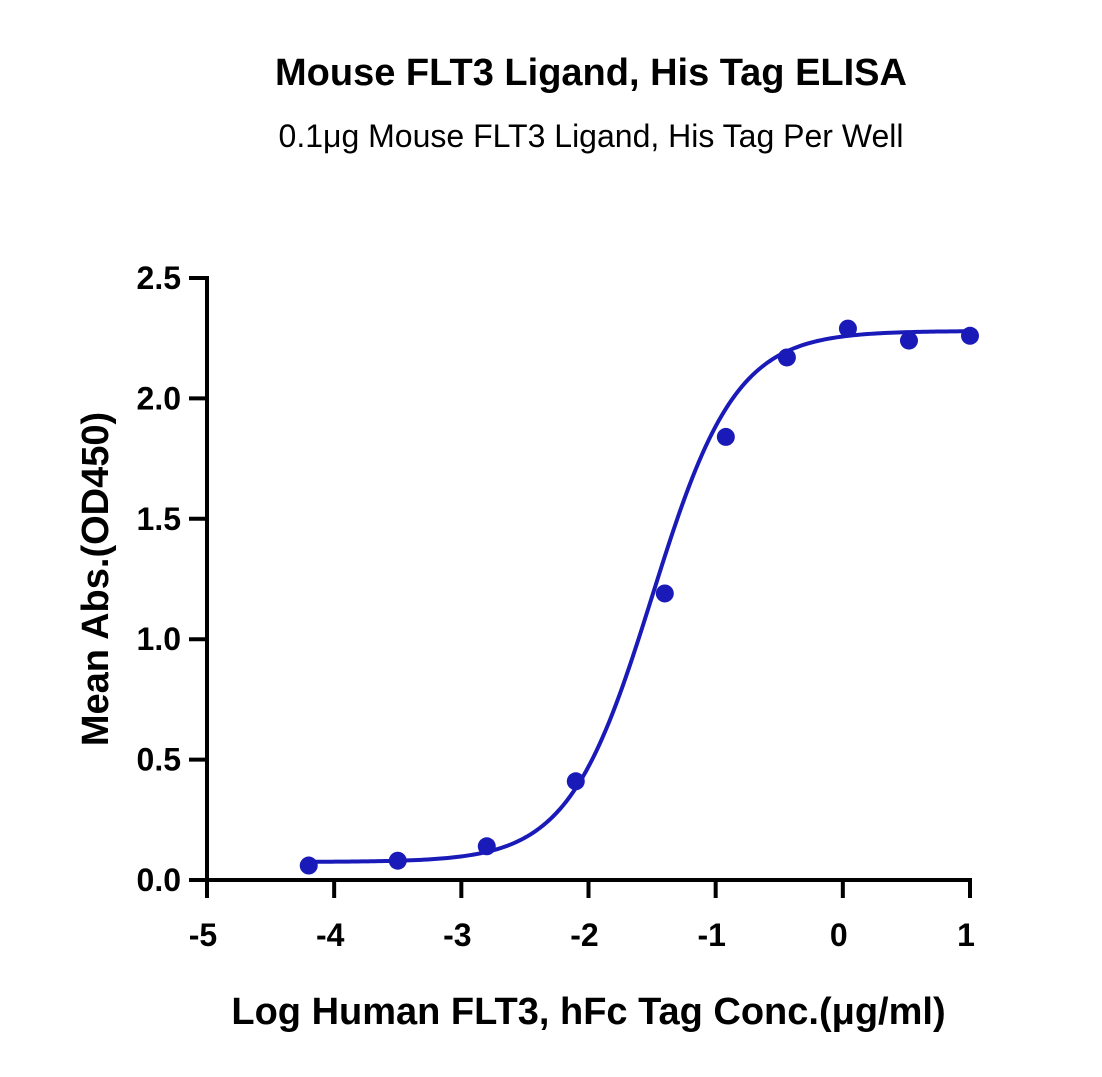  What do you see at coordinates (203, 935) in the screenshot?
I see `x-tick-label: -5` at bounding box center [203, 935].